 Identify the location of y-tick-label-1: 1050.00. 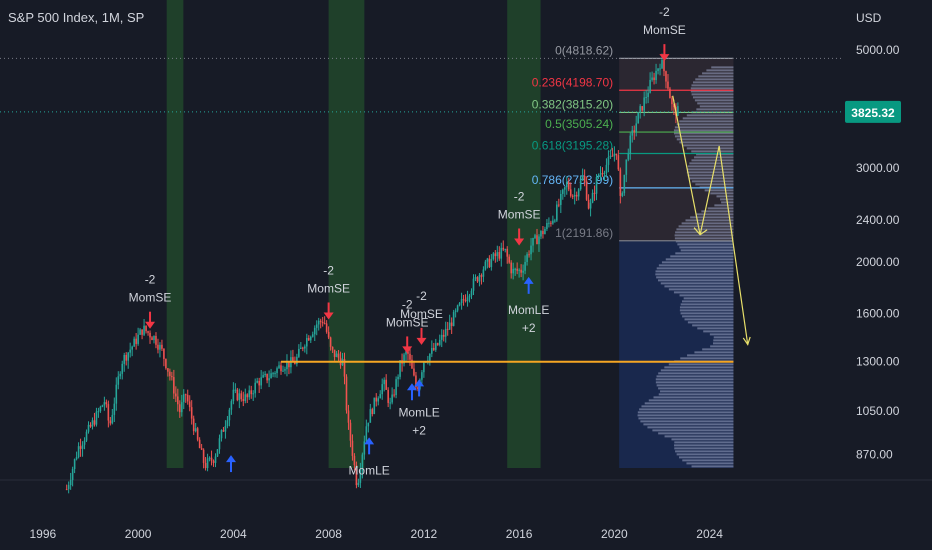
(878, 411).